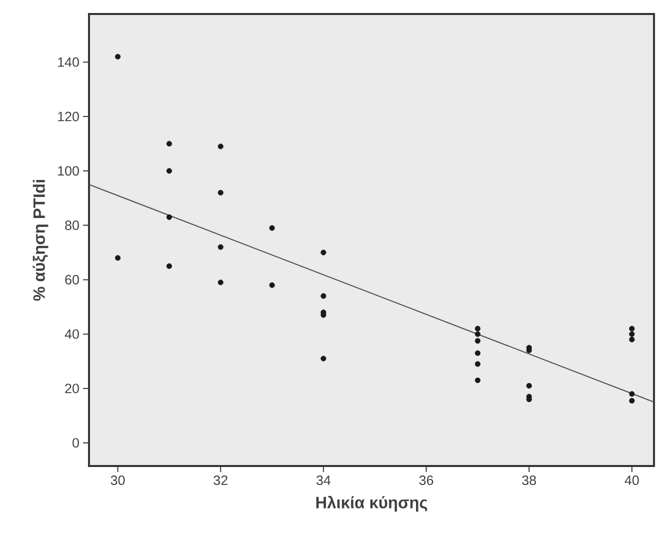 The height and width of the screenshot is (543, 656). Describe the element at coordinates (68, 62) in the screenshot. I see `y-tick-label: 140` at that location.